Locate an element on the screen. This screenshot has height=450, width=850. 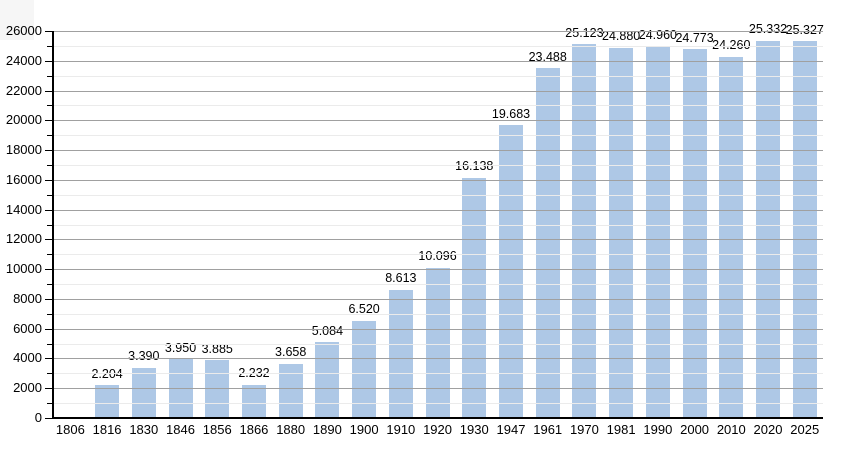
y-tick-label: 24000 is located at coordinates (23, 60).